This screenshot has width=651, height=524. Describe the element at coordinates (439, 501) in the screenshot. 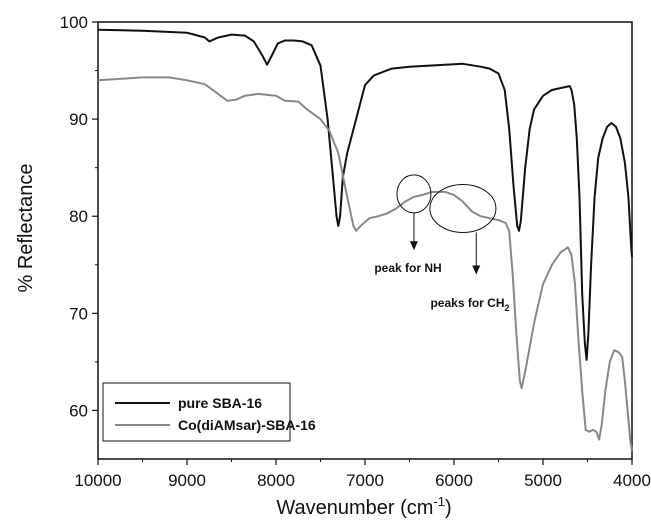

I see `x-axis-title-sup: -1` at that location.